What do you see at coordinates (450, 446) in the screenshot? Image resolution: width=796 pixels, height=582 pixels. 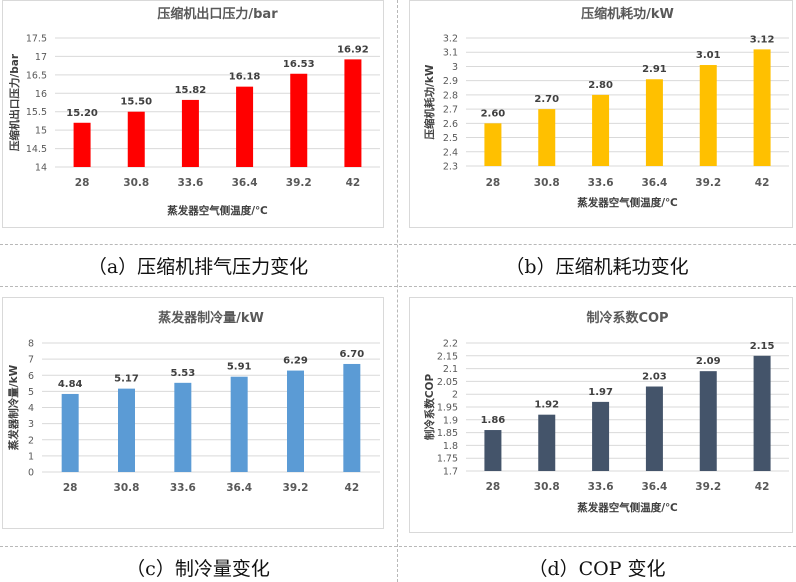 I see `y-tick-label: 1.8` at bounding box center [450, 446].